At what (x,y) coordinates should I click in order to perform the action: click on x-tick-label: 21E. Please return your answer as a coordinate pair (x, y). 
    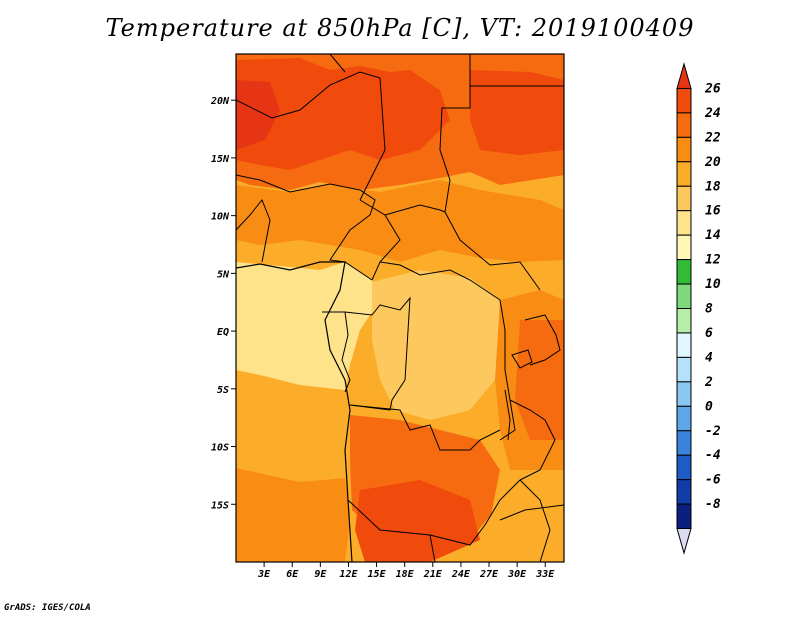
    Looking at the image, I should click on (433, 574).